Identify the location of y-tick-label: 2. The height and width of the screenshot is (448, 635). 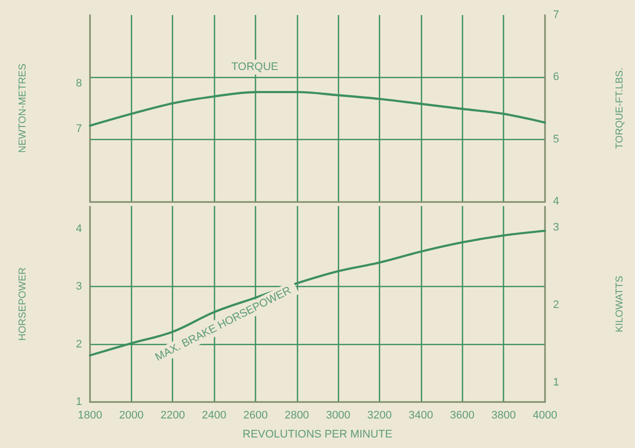
(79, 344).